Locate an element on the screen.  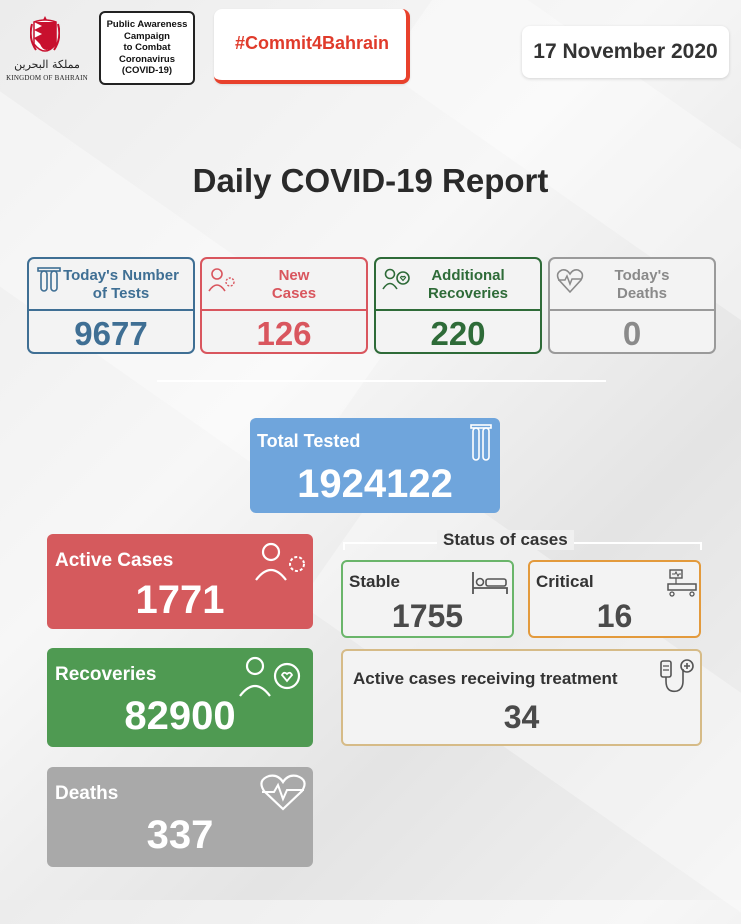
deaths-card: Deaths 337 is located at coordinates (180, 817).